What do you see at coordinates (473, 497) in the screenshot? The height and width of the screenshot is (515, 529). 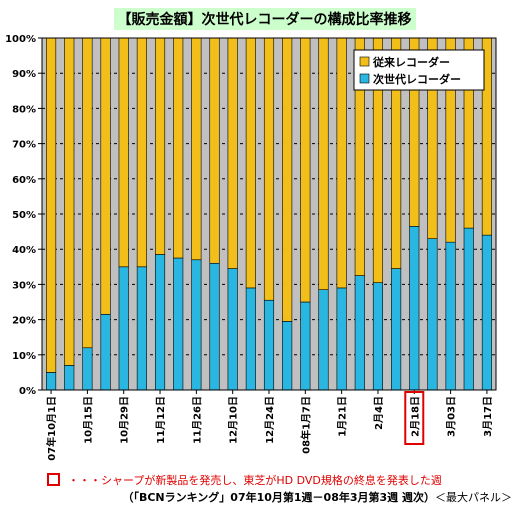 I see `source-tail: ＜最大パネル＞` at bounding box center [473, 497].